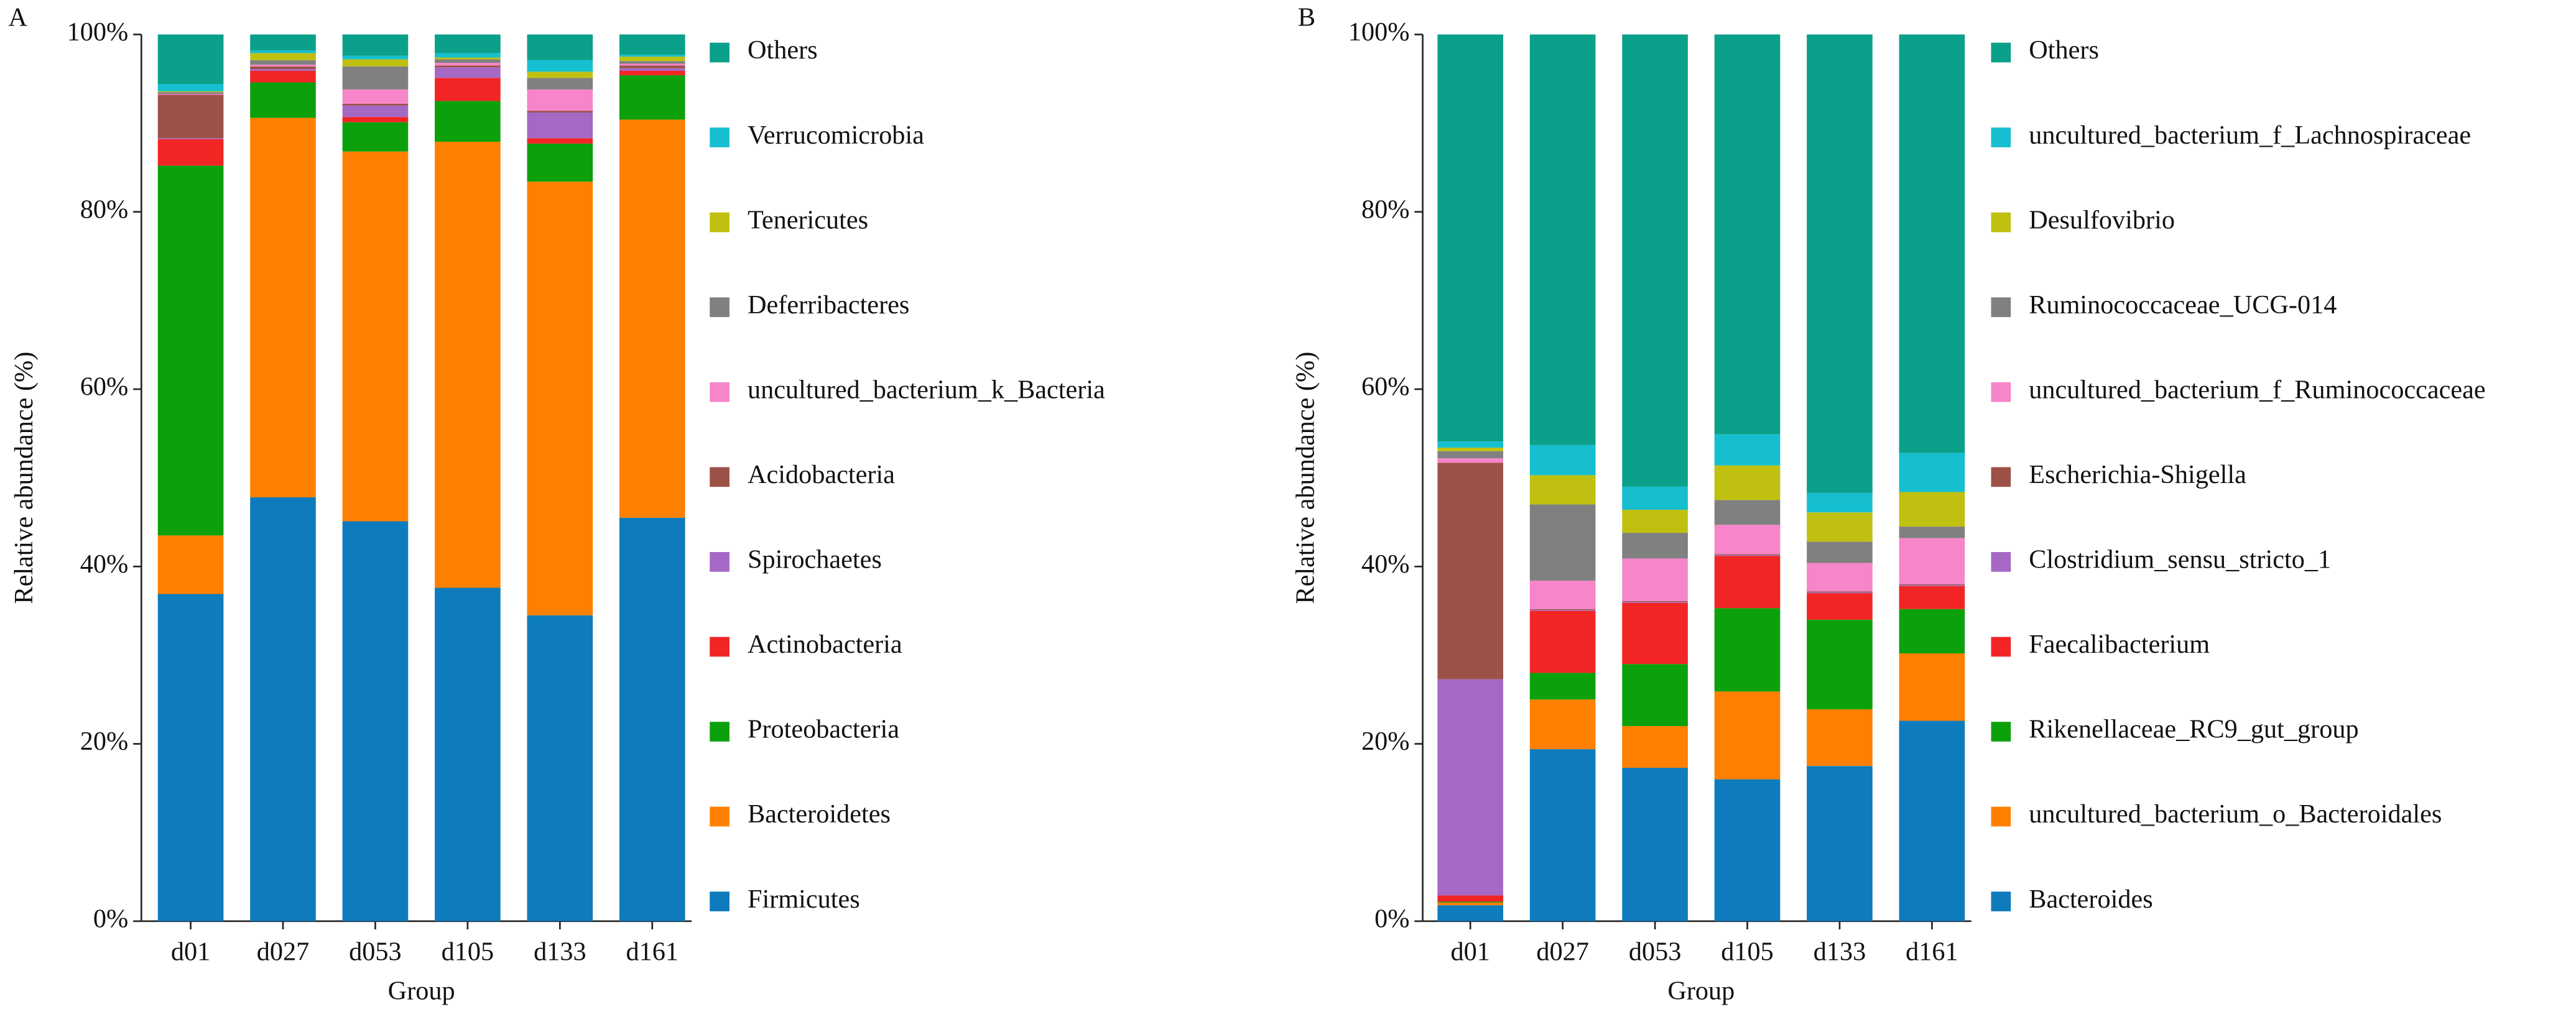 The image size is (2576, 1022). Describe the element at coordinates (927, 389) in the screenshot. I see `legend-label: uncultured_bacterium_k_Bacteria` at that location.